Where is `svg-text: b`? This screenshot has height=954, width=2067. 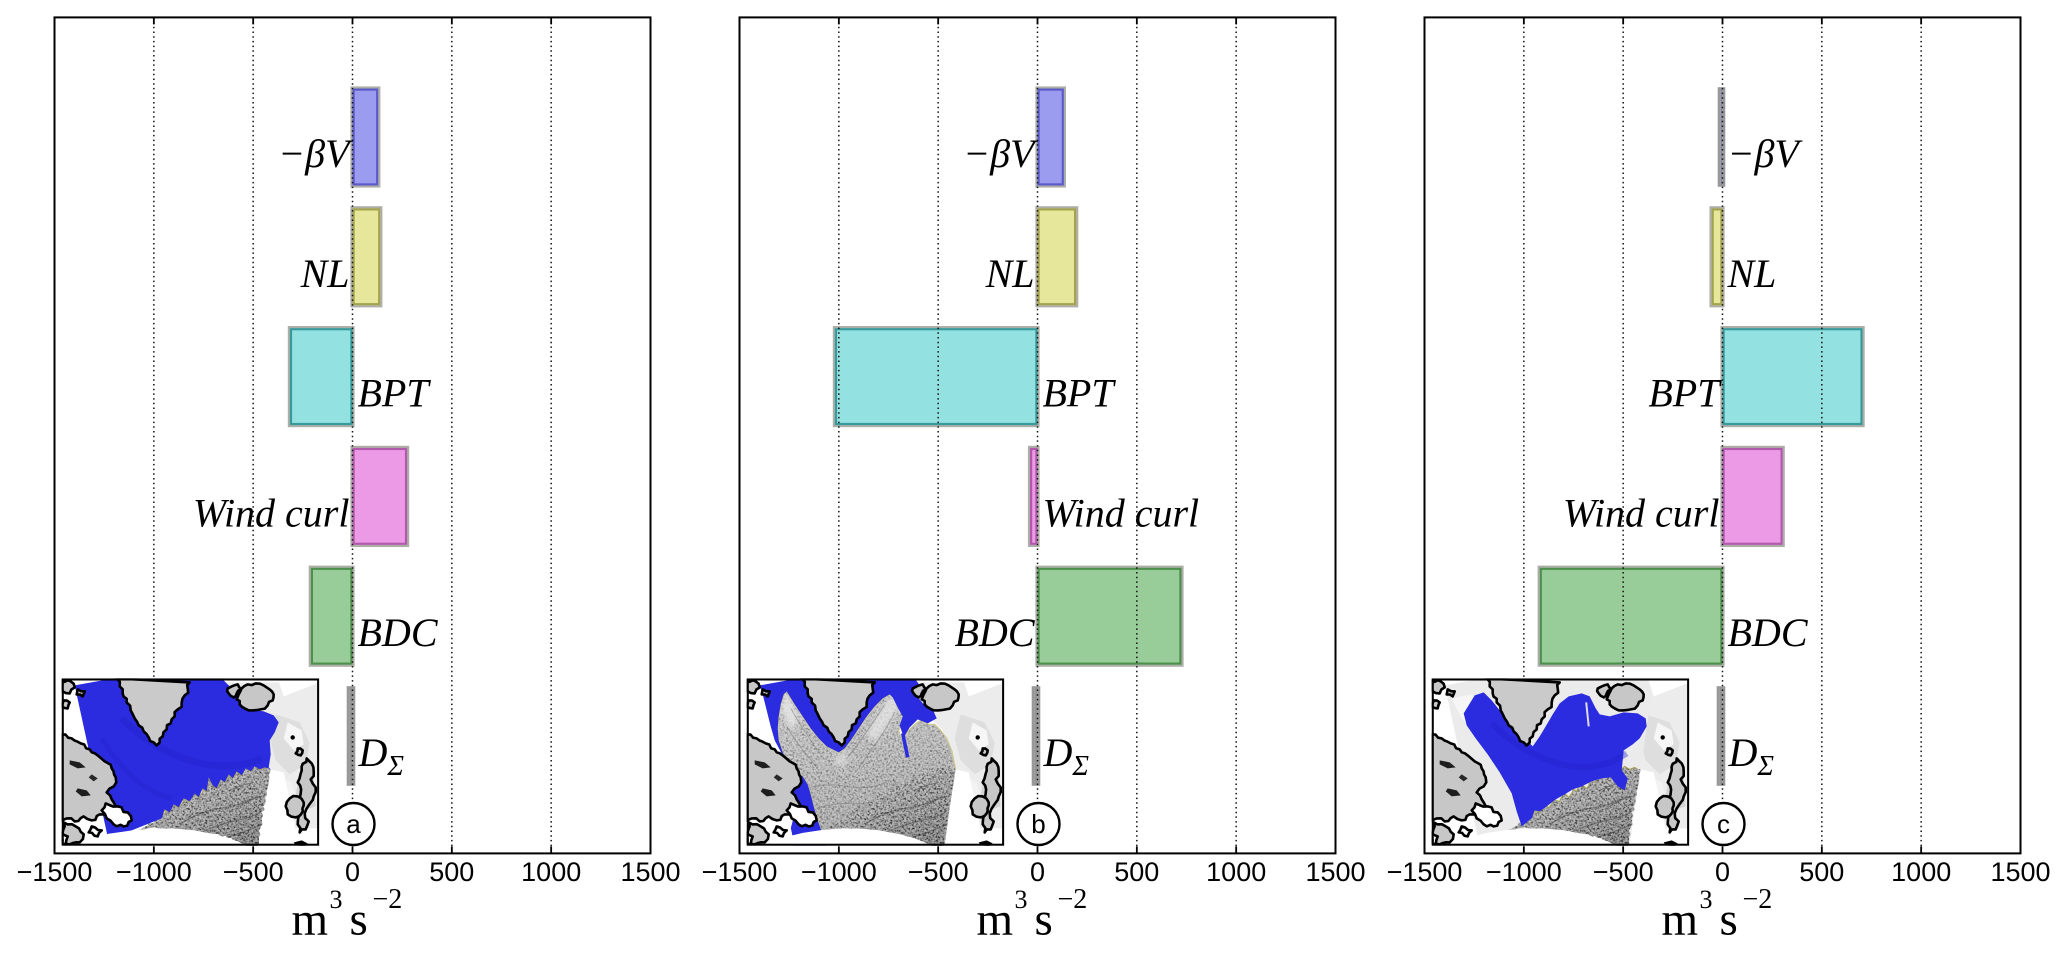
svg-text: b is located at coordinates (1038, 824).